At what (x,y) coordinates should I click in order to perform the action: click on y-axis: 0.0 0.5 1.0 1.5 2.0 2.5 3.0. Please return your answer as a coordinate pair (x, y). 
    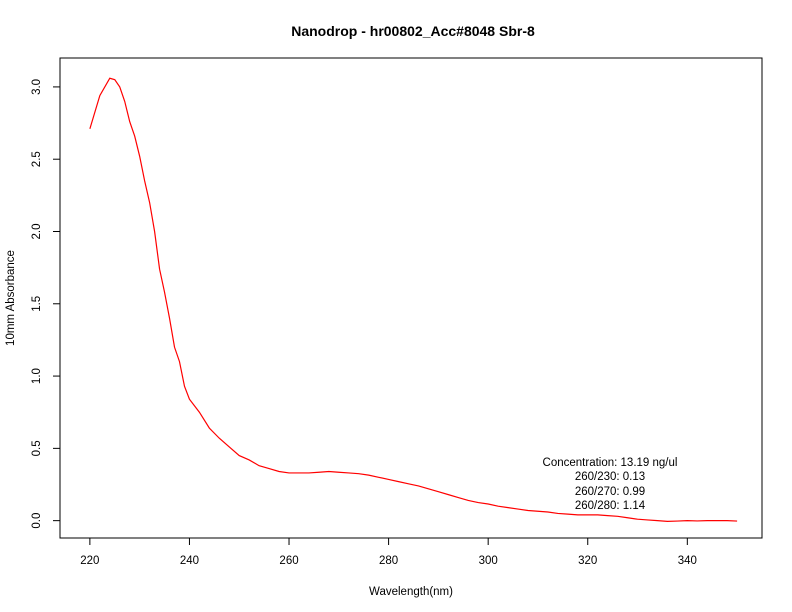
    Looking at the image, I should click on (45, 304).